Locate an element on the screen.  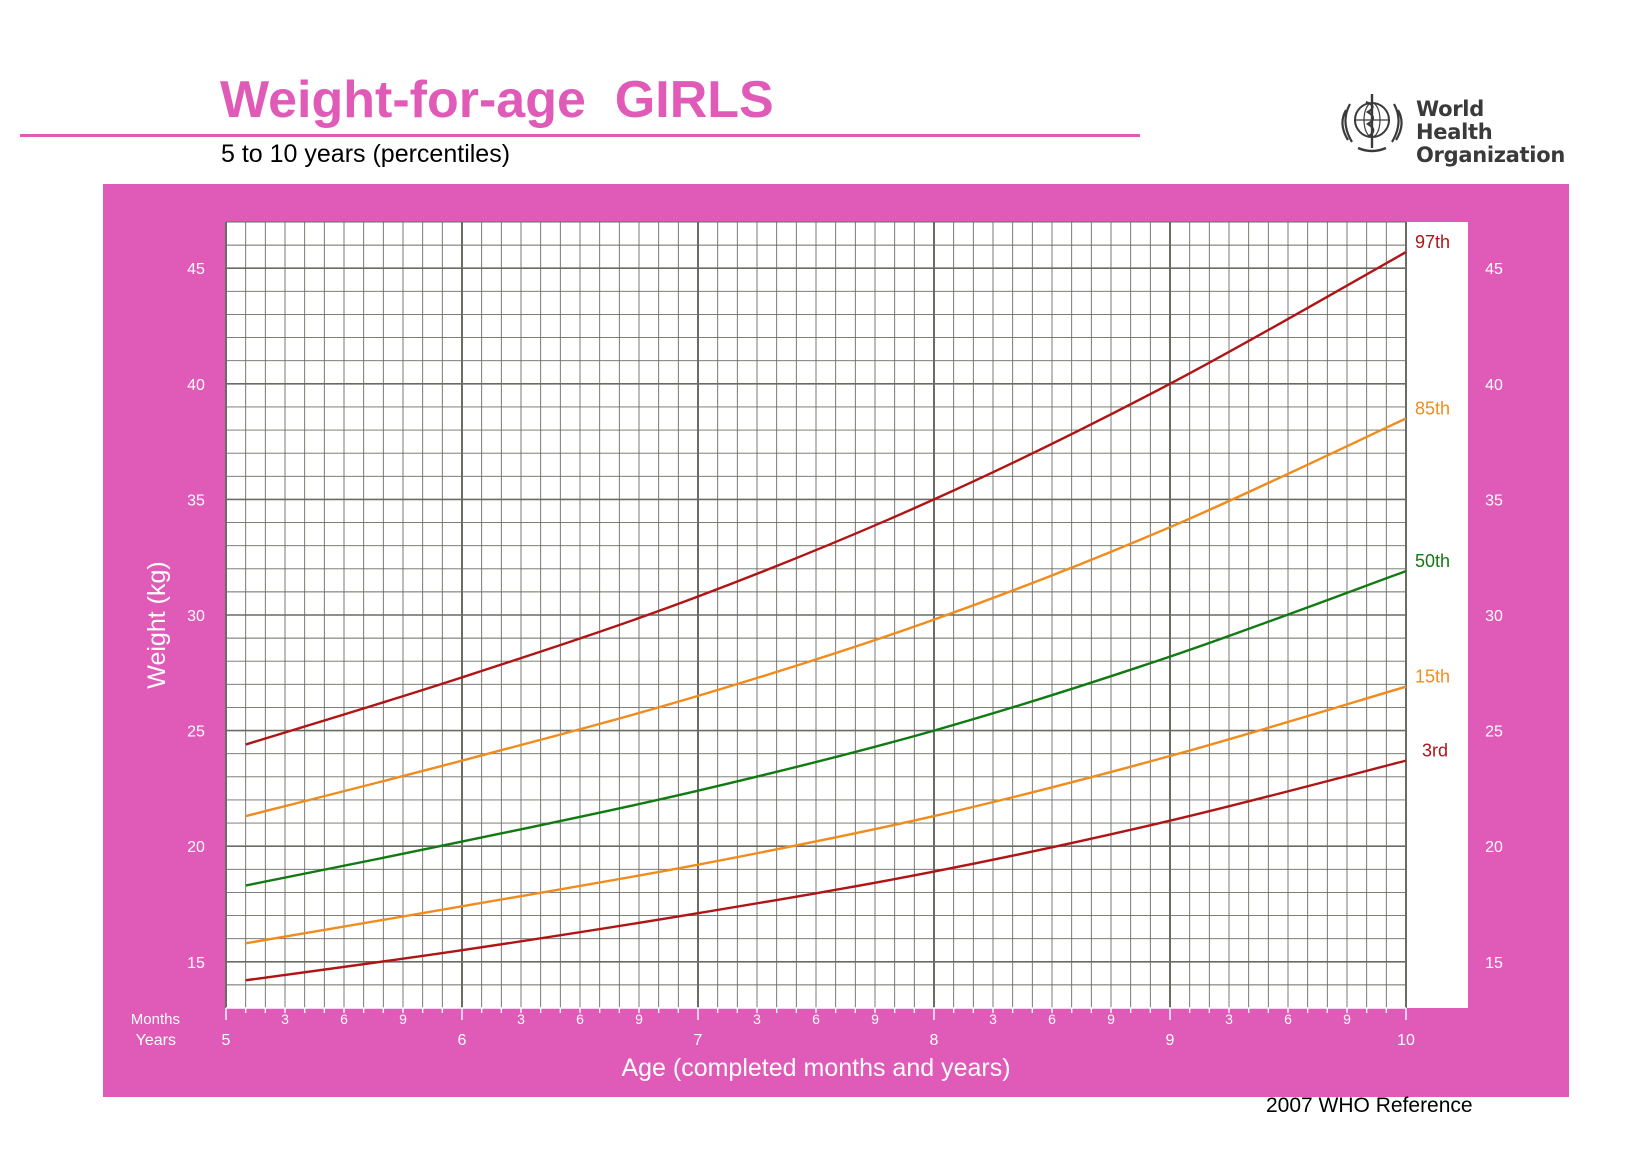
series-label-97th: 97th is located at coordinates (1432, 242).